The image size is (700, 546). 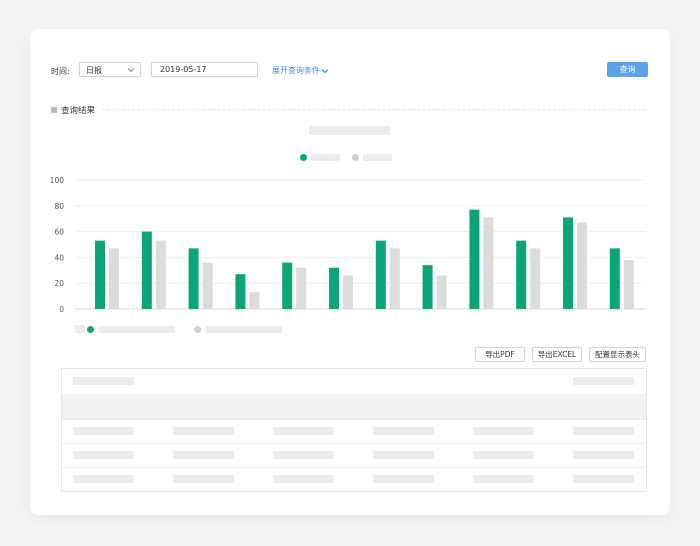 I want to click on y-tick-label: 20, so click(x=59, y=283).